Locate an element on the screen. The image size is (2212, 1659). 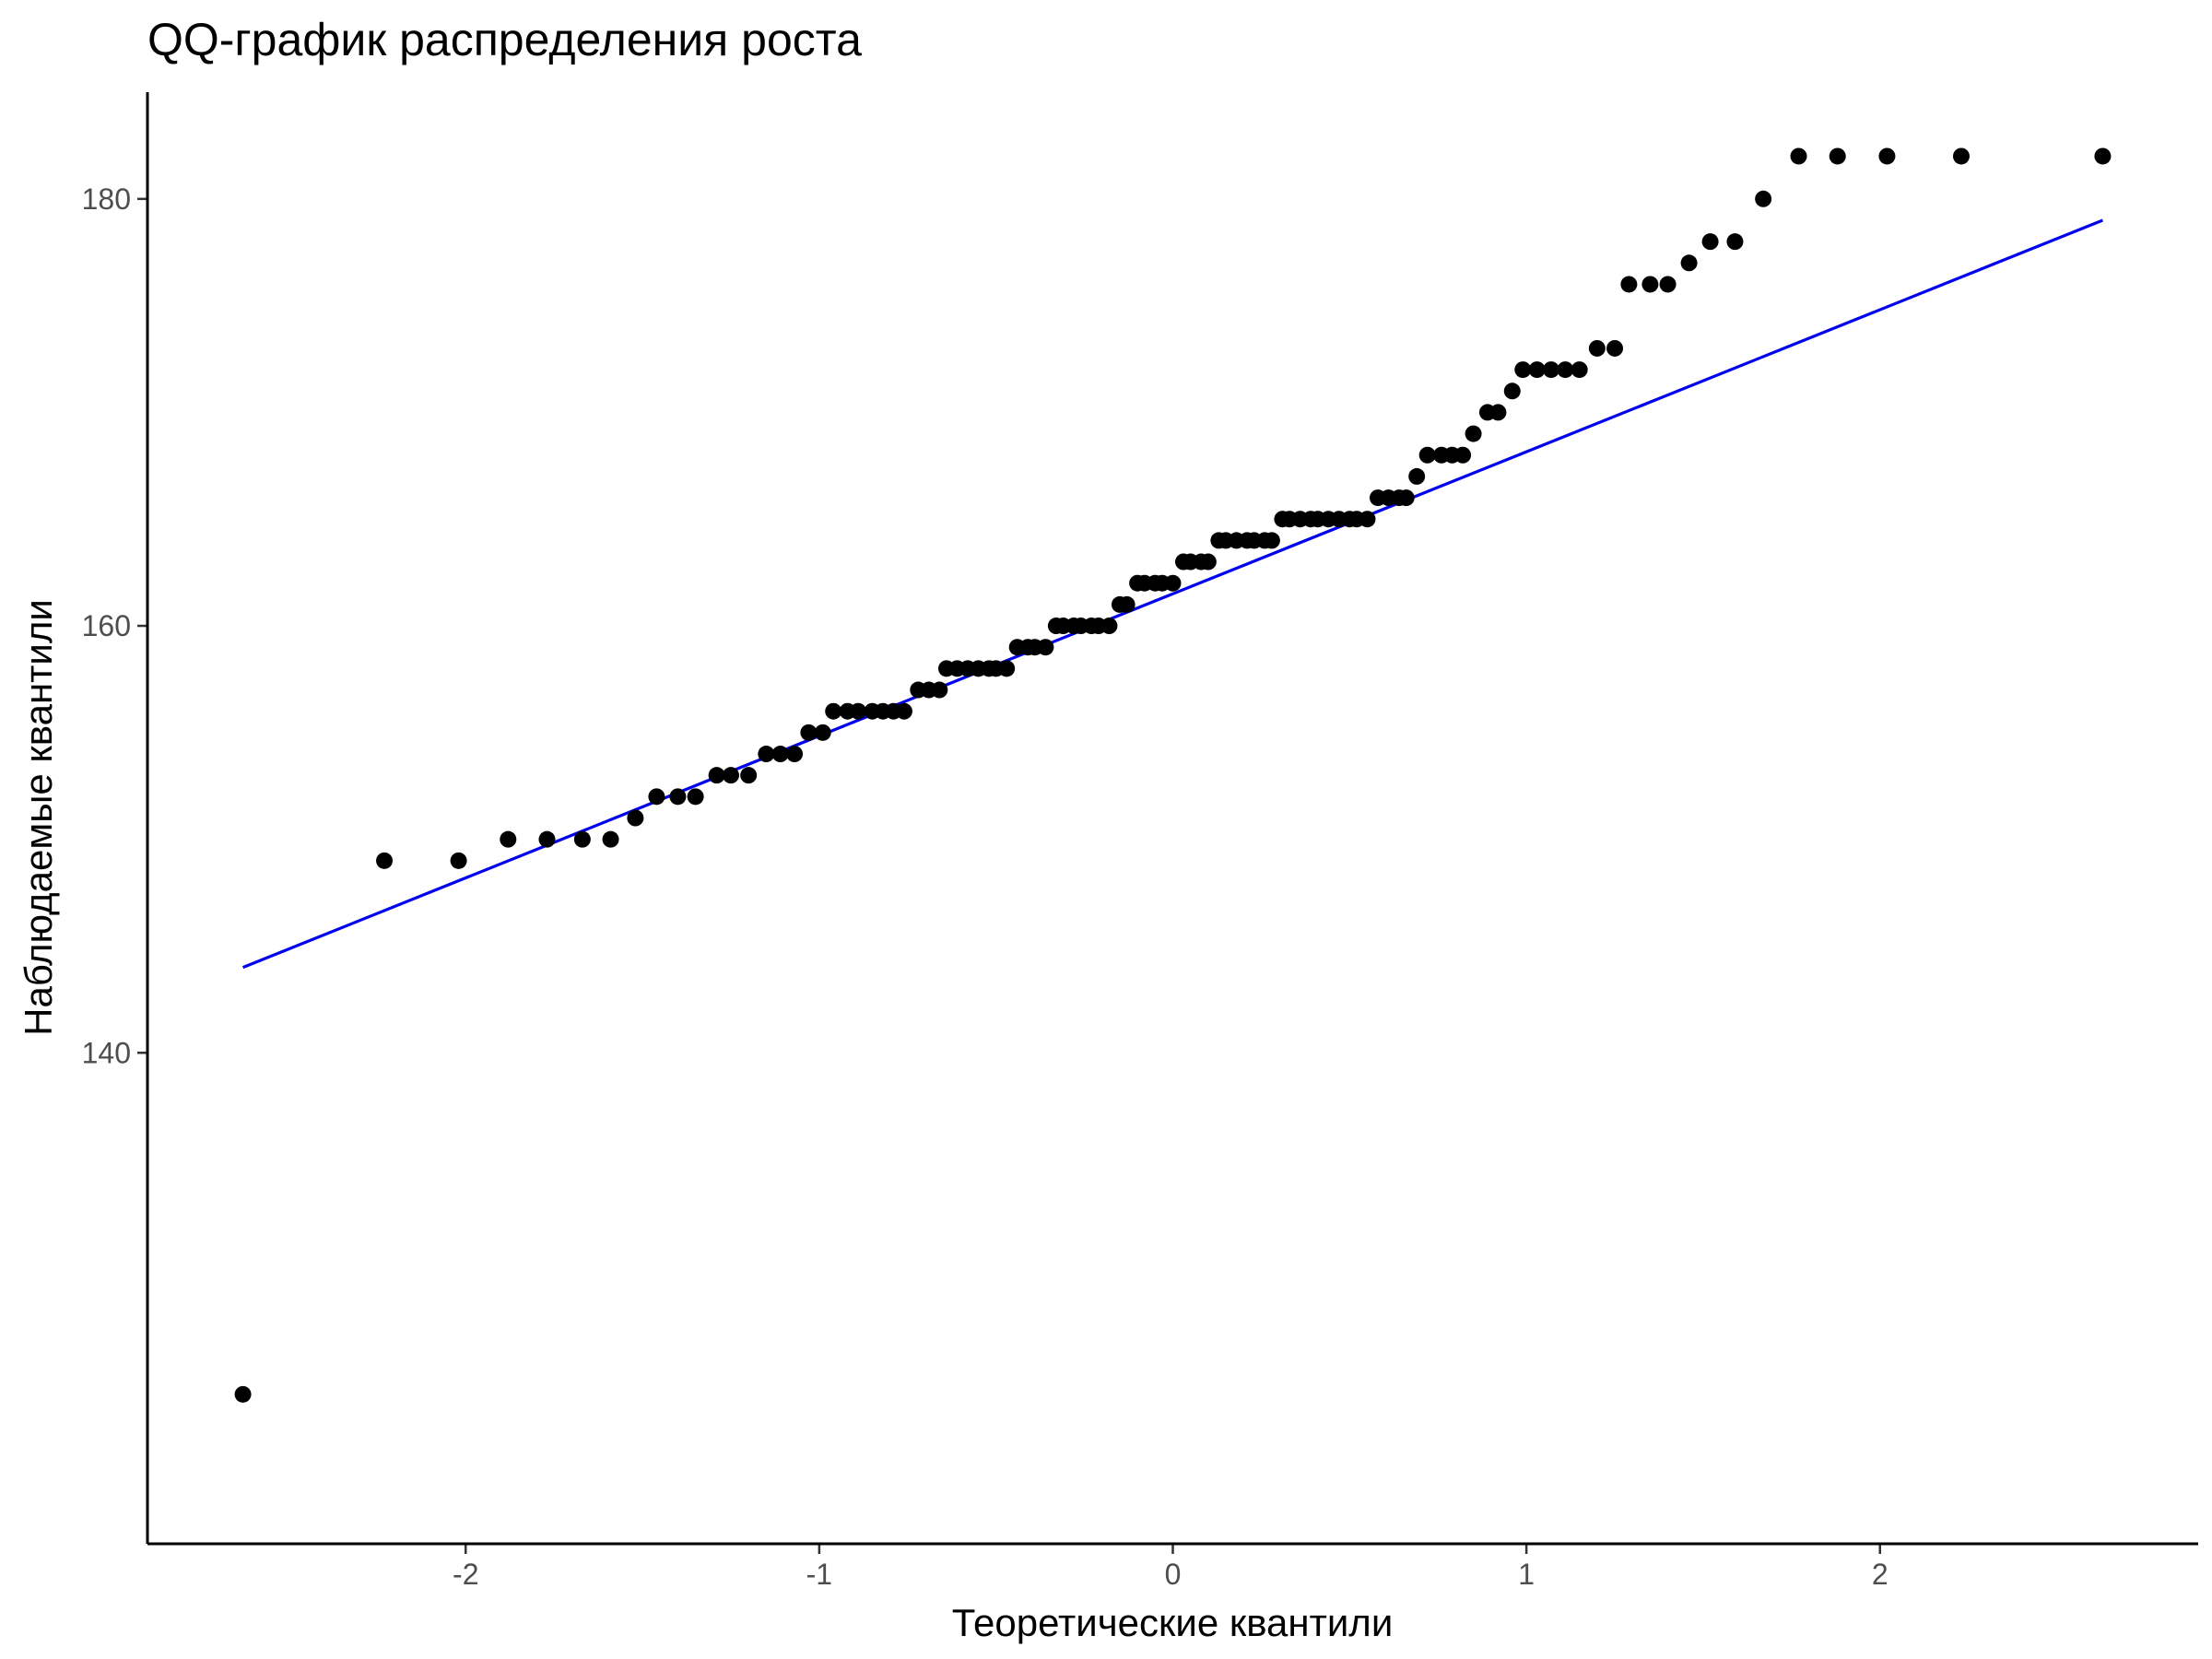
y-axis-title: Наблюдаемые квантили is located at coordinates (38, 817).